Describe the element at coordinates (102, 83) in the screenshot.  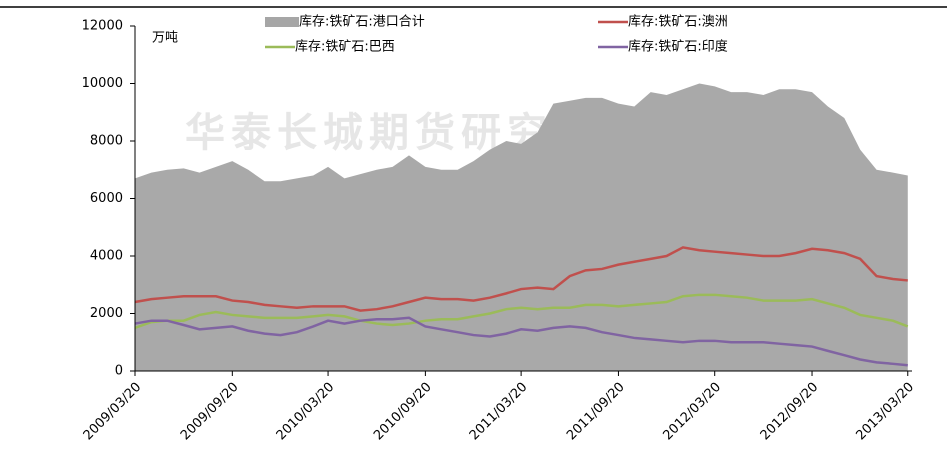
I see `y-tick-label: 10000` at that location.